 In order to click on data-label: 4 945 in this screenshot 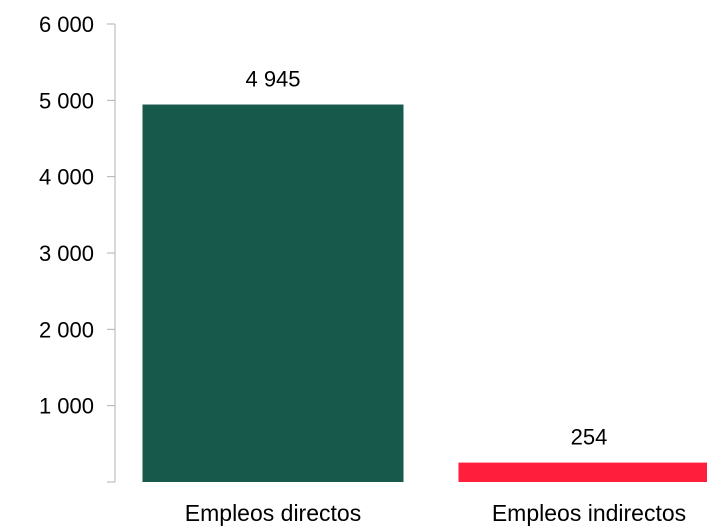, I will do `click(272, 79)`.